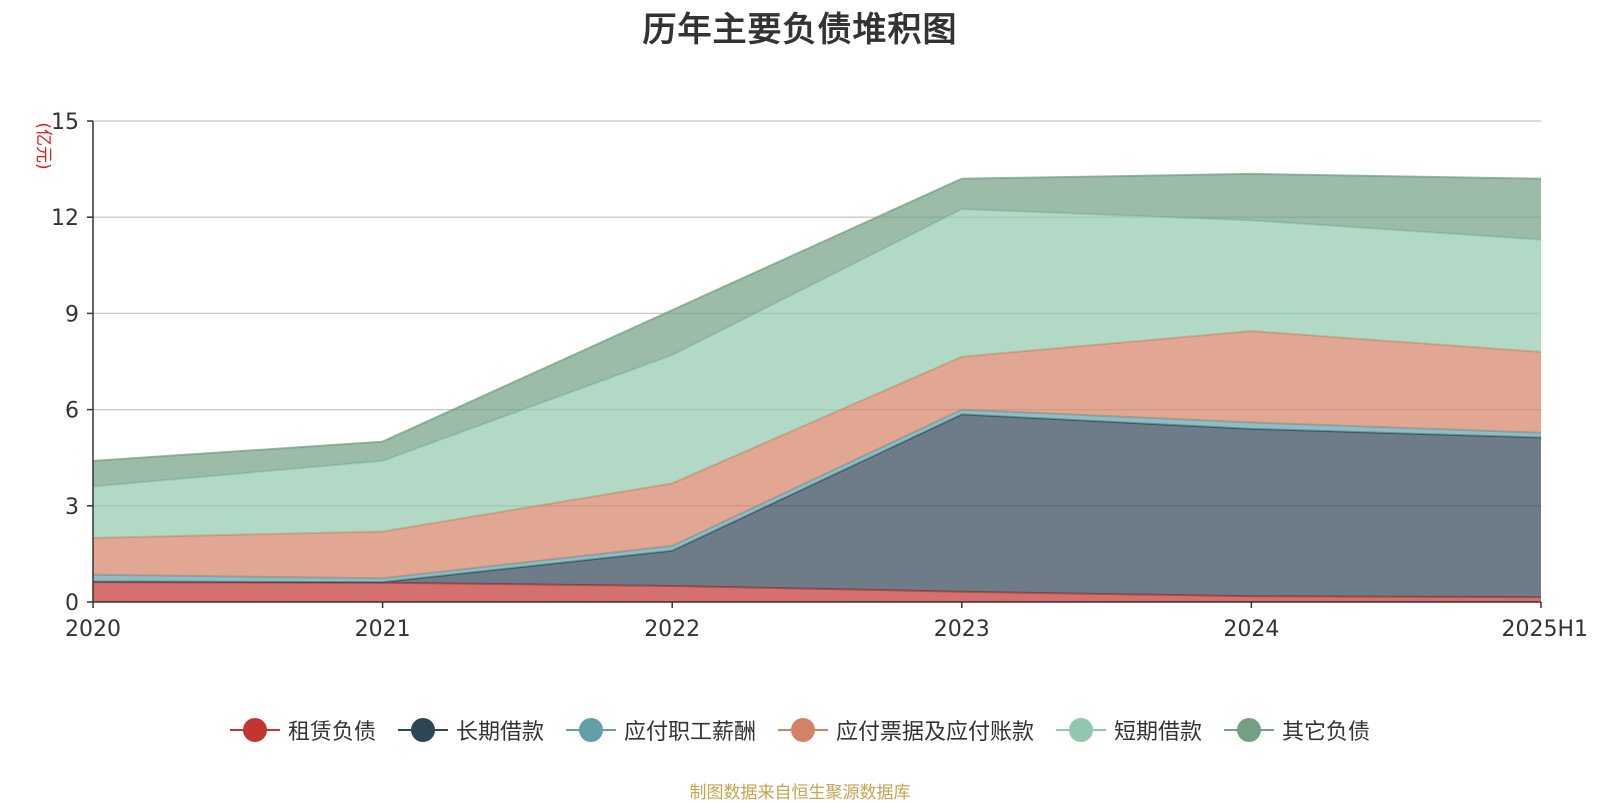 Image resolution: width=1600 pixels, height=803 pixels. Describe the element at coordinates (72, 603) in the screenshot. I see `y-tick-label: 0` at that location.